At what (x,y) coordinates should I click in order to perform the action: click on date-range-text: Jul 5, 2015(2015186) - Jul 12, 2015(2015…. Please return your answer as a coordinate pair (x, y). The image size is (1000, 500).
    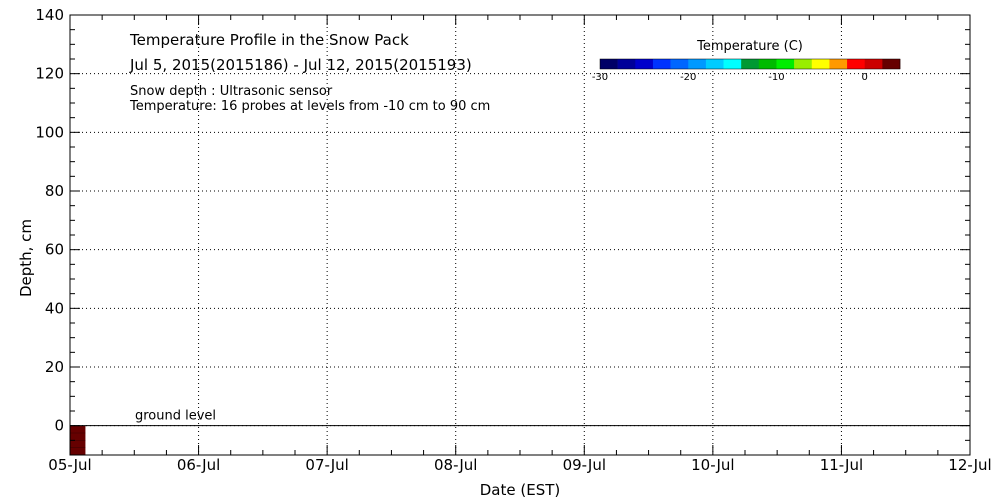
    Looking at the image, I should click on (300, 65).